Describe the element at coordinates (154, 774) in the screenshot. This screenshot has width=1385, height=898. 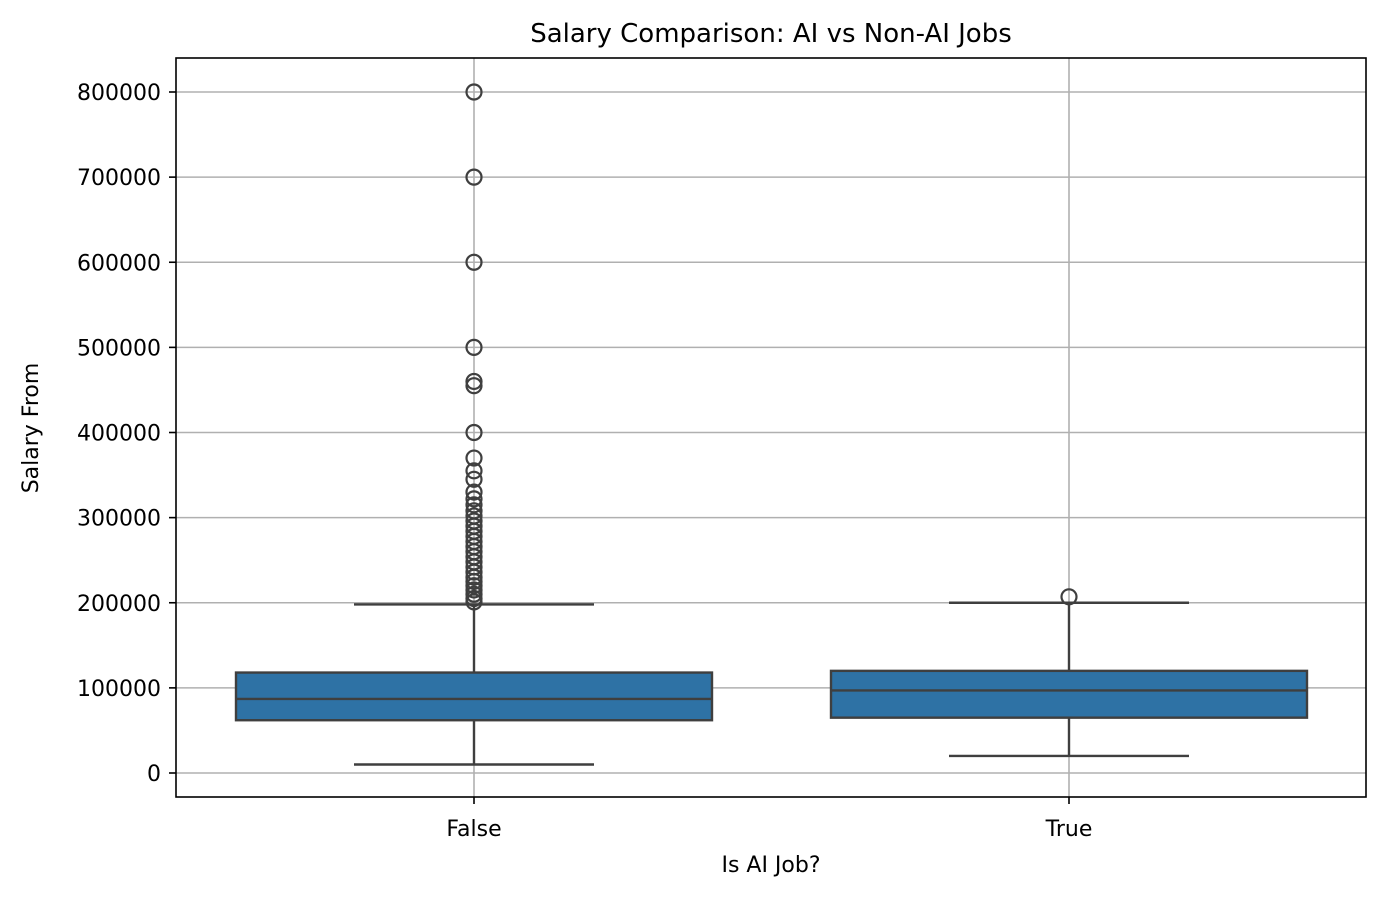
I see `y-tick-label: 0` at that location.